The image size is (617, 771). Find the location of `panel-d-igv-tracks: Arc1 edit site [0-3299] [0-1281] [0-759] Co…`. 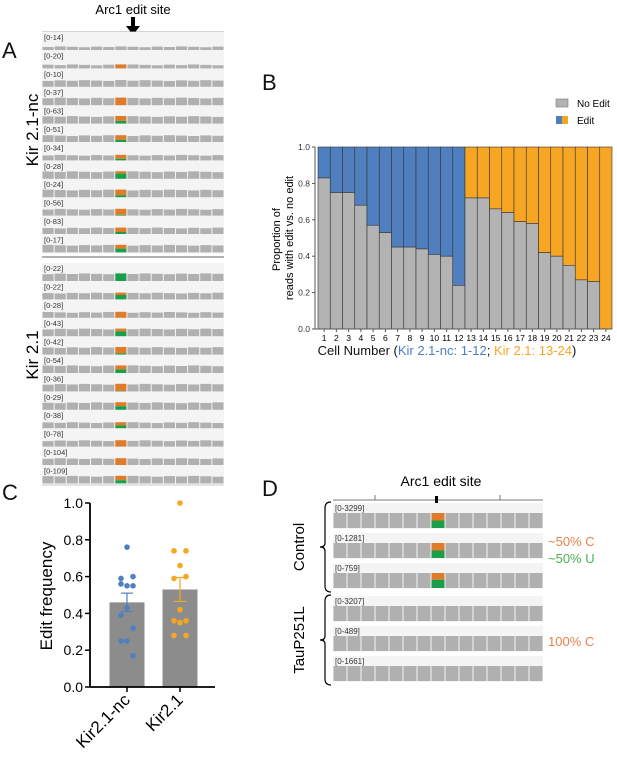

panel-d-igv-tracks: Arc1 edit site [0-3299] [0-1281] [0-759] Co… is located at coordinates (443, 579).